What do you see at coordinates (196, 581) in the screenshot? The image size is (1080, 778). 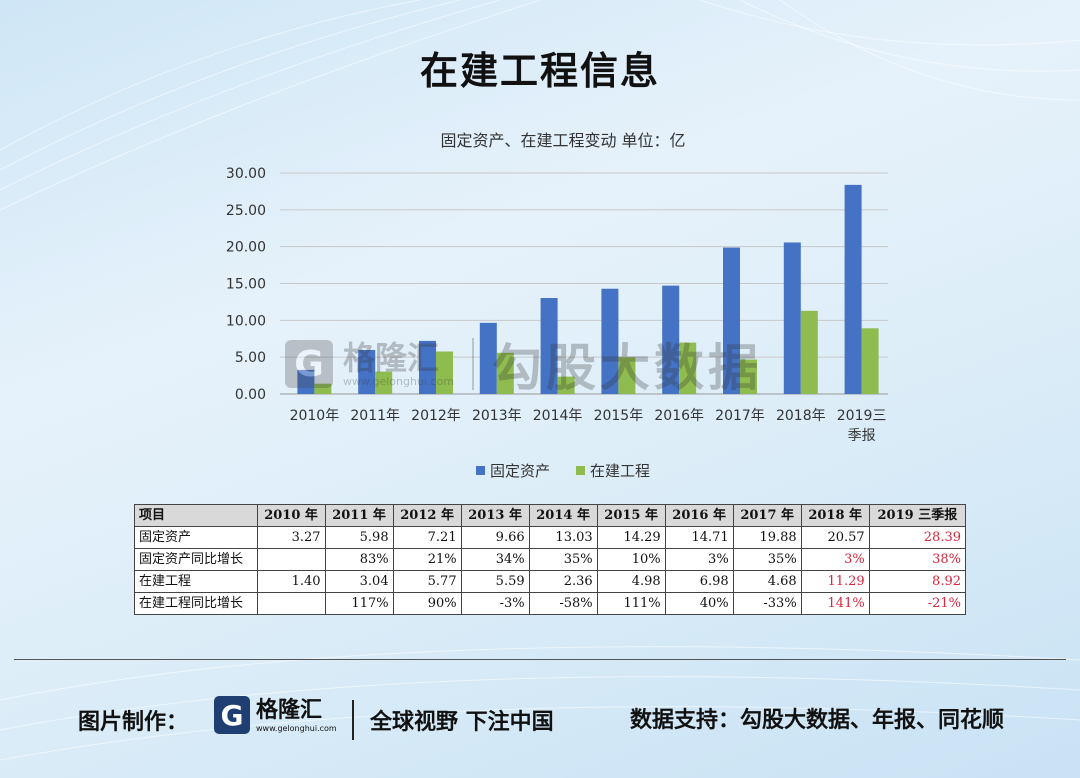 I see `row-label: 在建工程` at bounding box center [196, 581].